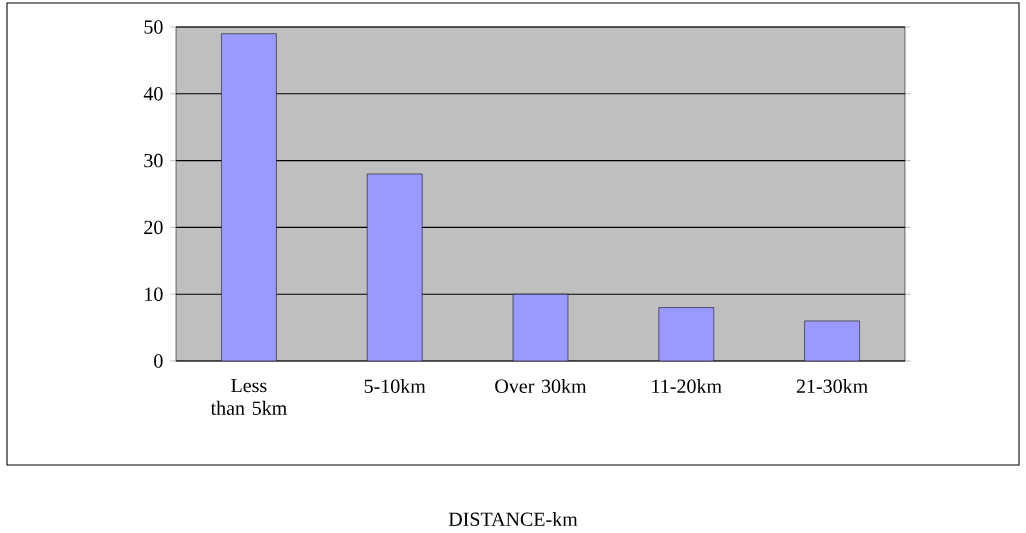 This screenshot has width=1026, height=533. Describe the element at coordinates (395, 386) in the screenshot. I see `x-tick-label: 5-10km` at that location.